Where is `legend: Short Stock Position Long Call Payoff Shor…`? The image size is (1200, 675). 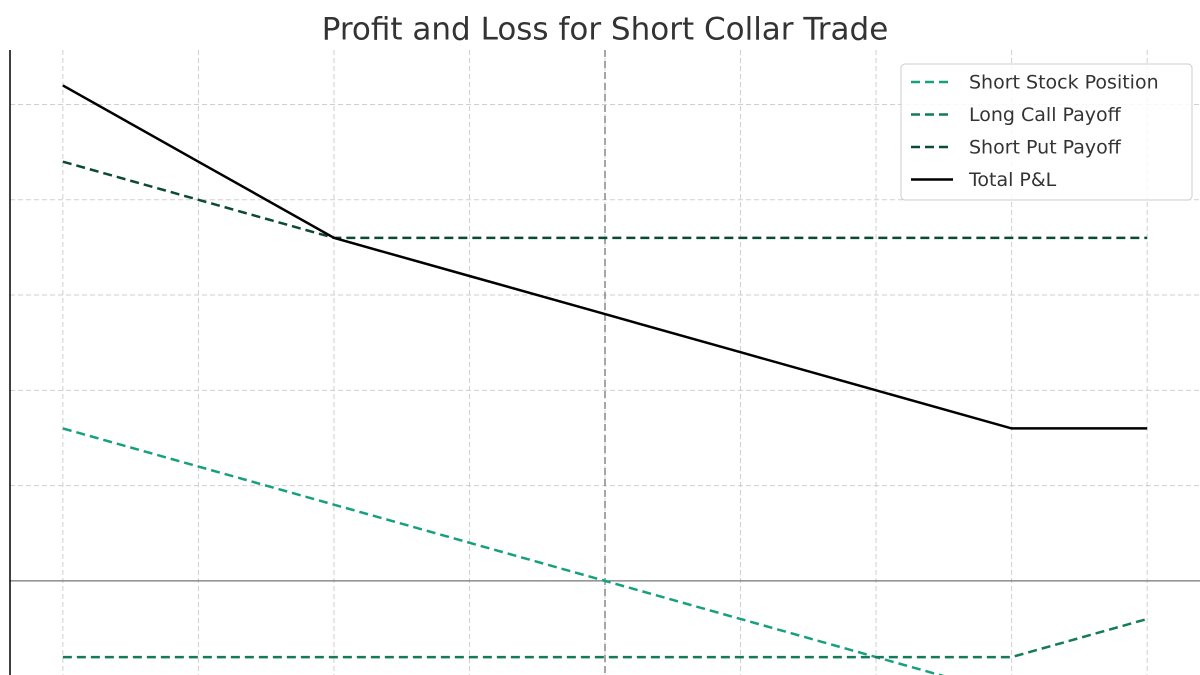
legend: Short Stock Position Long Call Payoff Shor… is located at coordinates (1046, 132).